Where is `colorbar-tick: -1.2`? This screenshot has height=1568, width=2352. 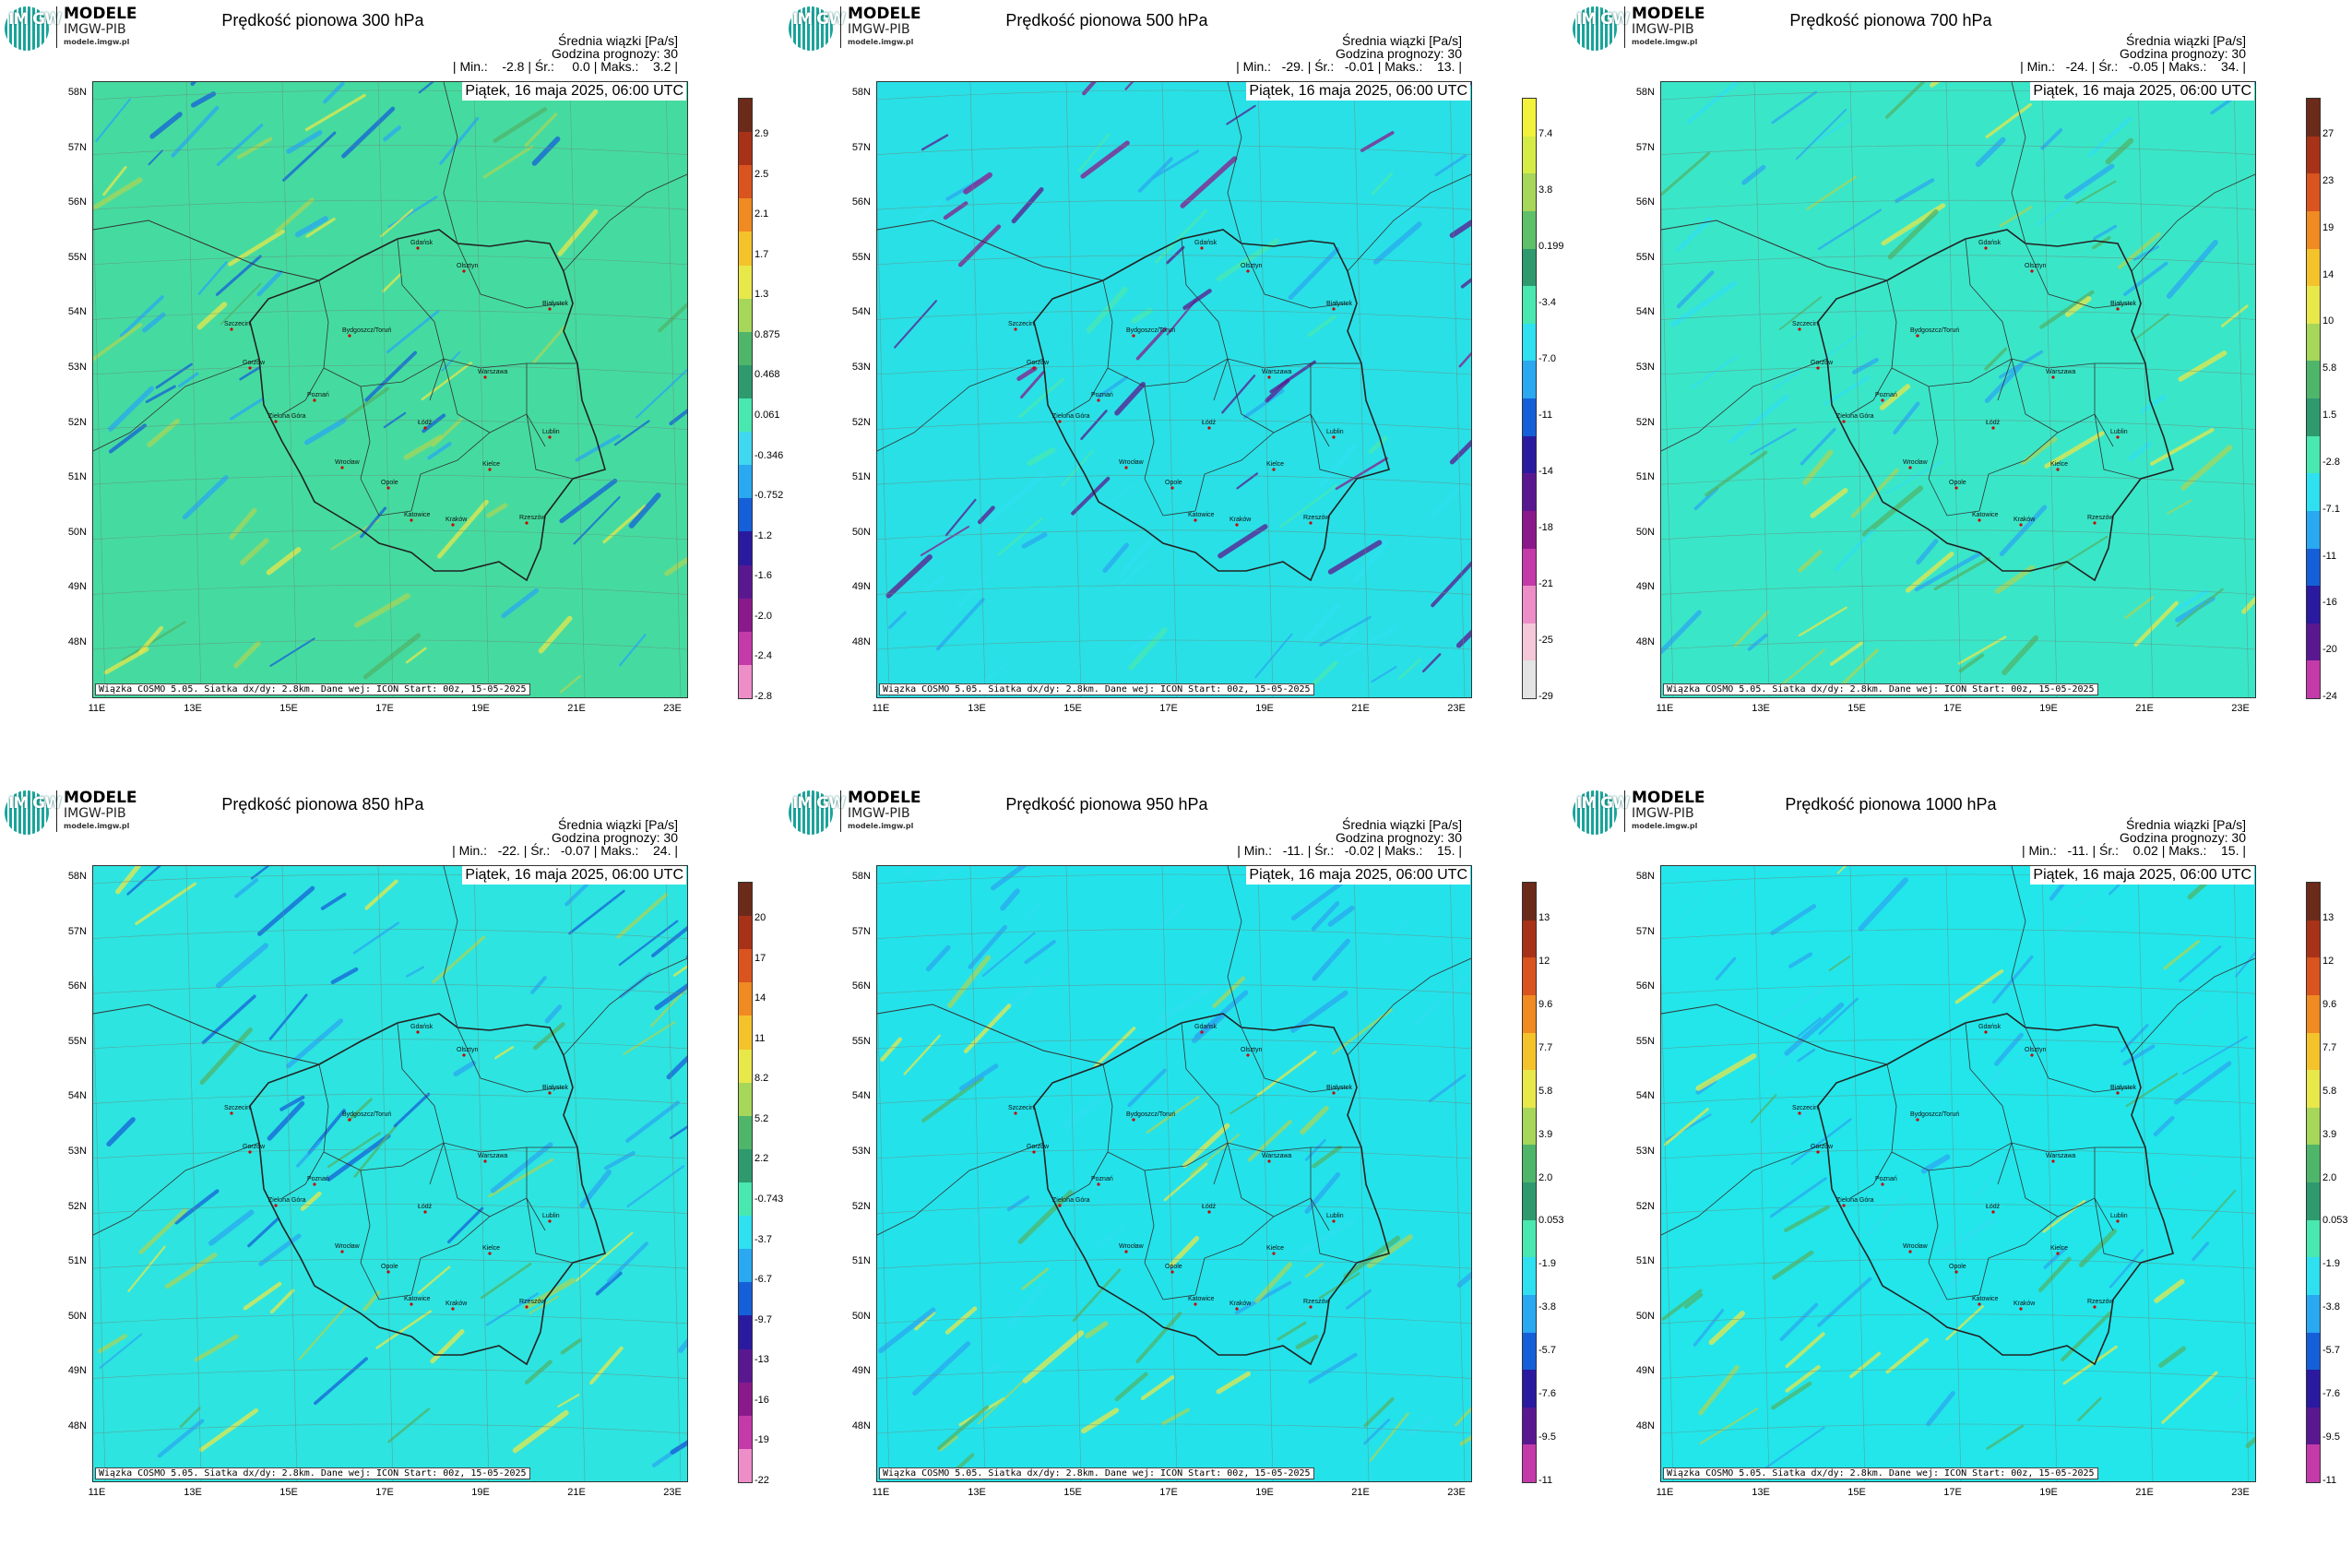 colorbar-tick: -1.2 is located at coordinates (763, 535).